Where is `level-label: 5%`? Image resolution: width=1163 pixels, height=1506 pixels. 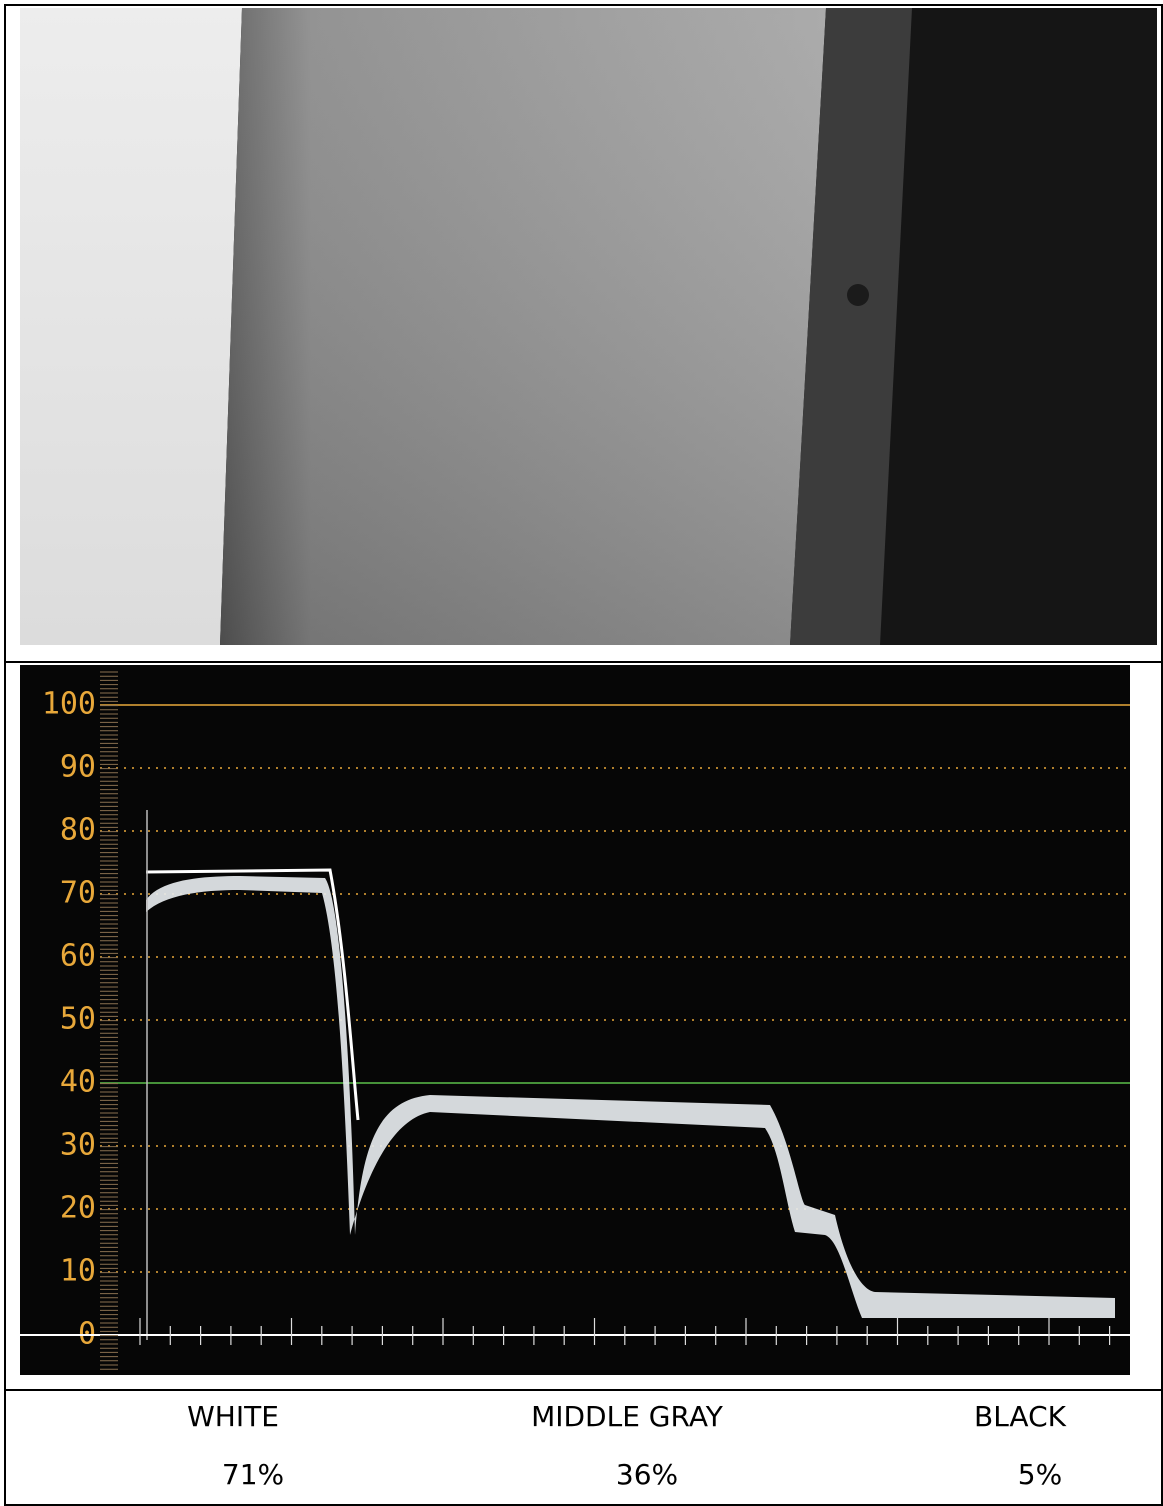
level-label: 5% is located at coordinates (1040, 1474).